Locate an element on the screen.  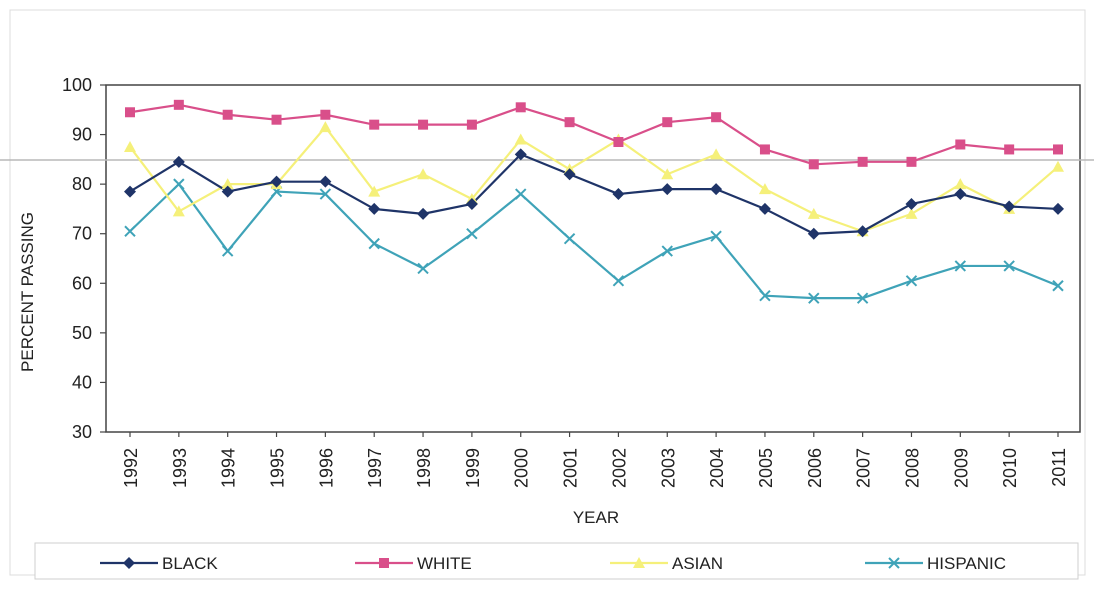
x-tick-label: 2006 is located at coordinates (815, 468).